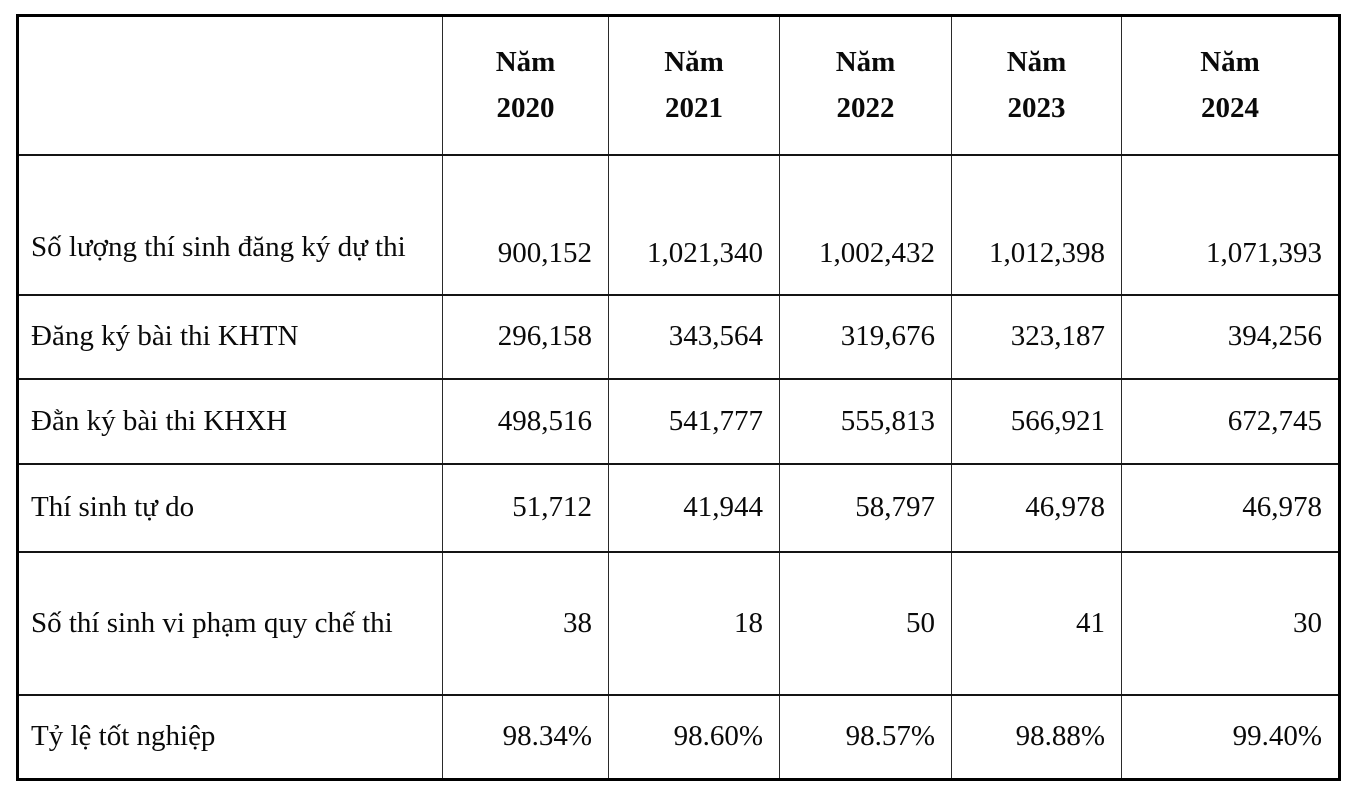 The image size is (1358, 792). I want to click on column-header-2021: Năm 2021, so click(694, 85).